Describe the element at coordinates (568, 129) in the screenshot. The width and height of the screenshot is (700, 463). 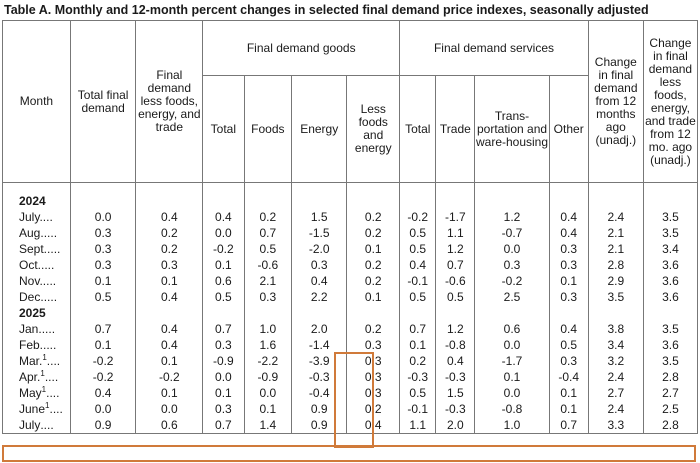
I see `header-services-other: Other` at that location.